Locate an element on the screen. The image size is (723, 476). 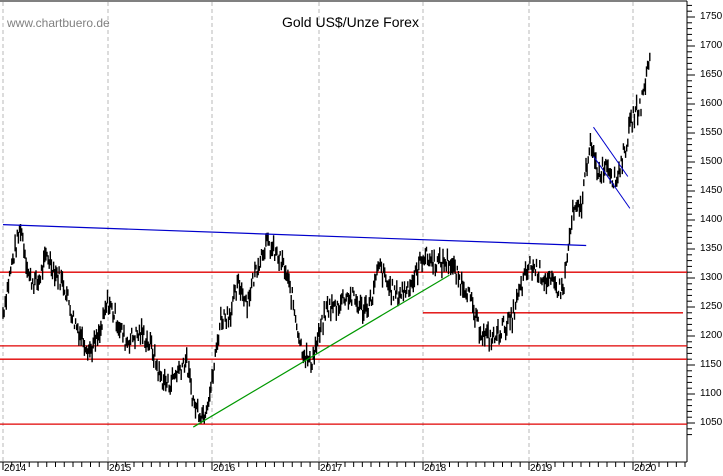
y-label-1650: 1650 is located at coordinates (711, 74).